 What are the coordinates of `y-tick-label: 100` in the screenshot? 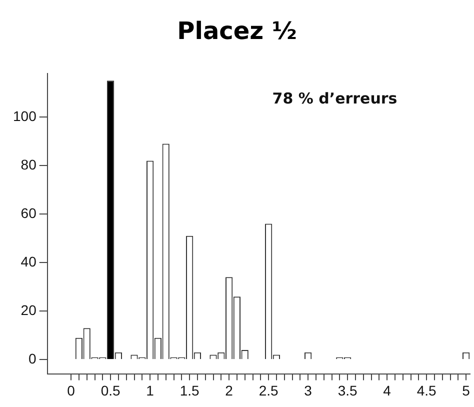 It's located at (25, 116).